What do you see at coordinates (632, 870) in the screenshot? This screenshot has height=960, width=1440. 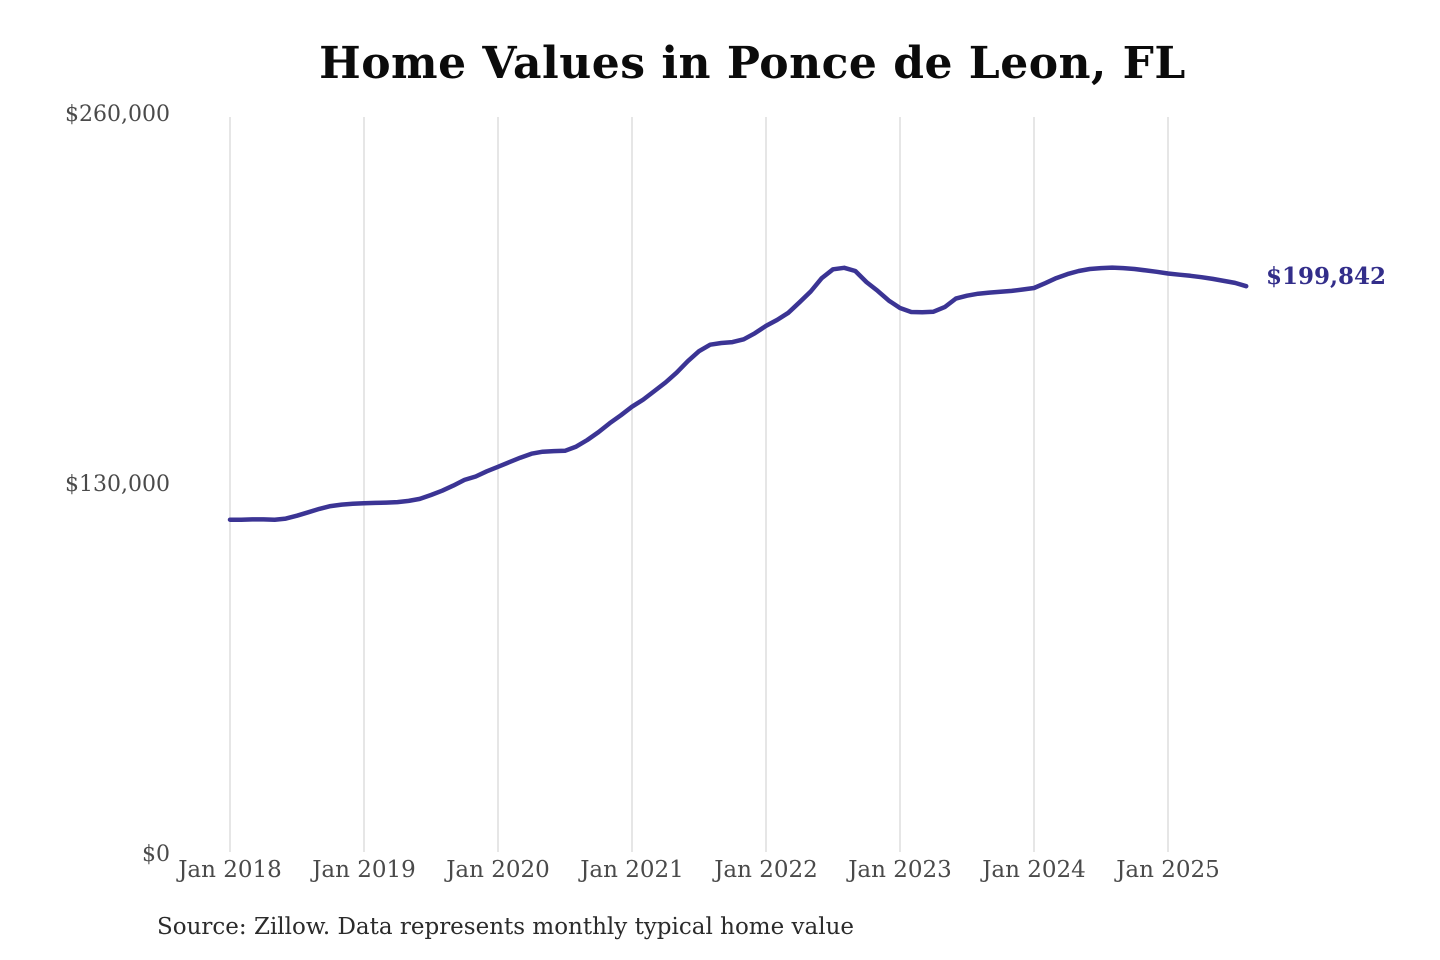 I see `x-tick-label-jan-2021: Jan 2021` at bounding box center [632, 870].